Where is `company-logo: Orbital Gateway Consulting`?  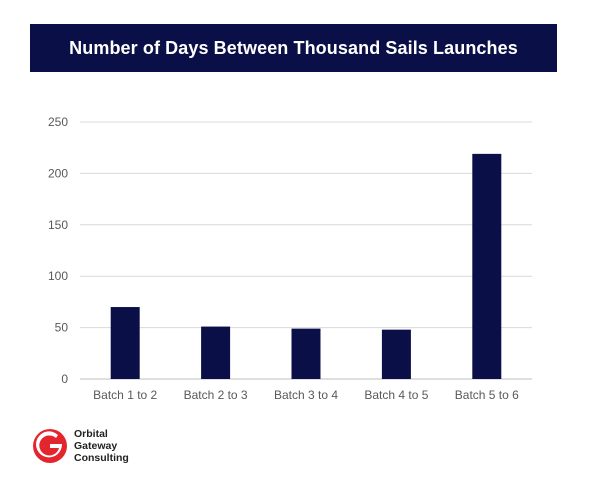 company-logo: Orbital Gateway Consulting is located at coordinates (80, 446).